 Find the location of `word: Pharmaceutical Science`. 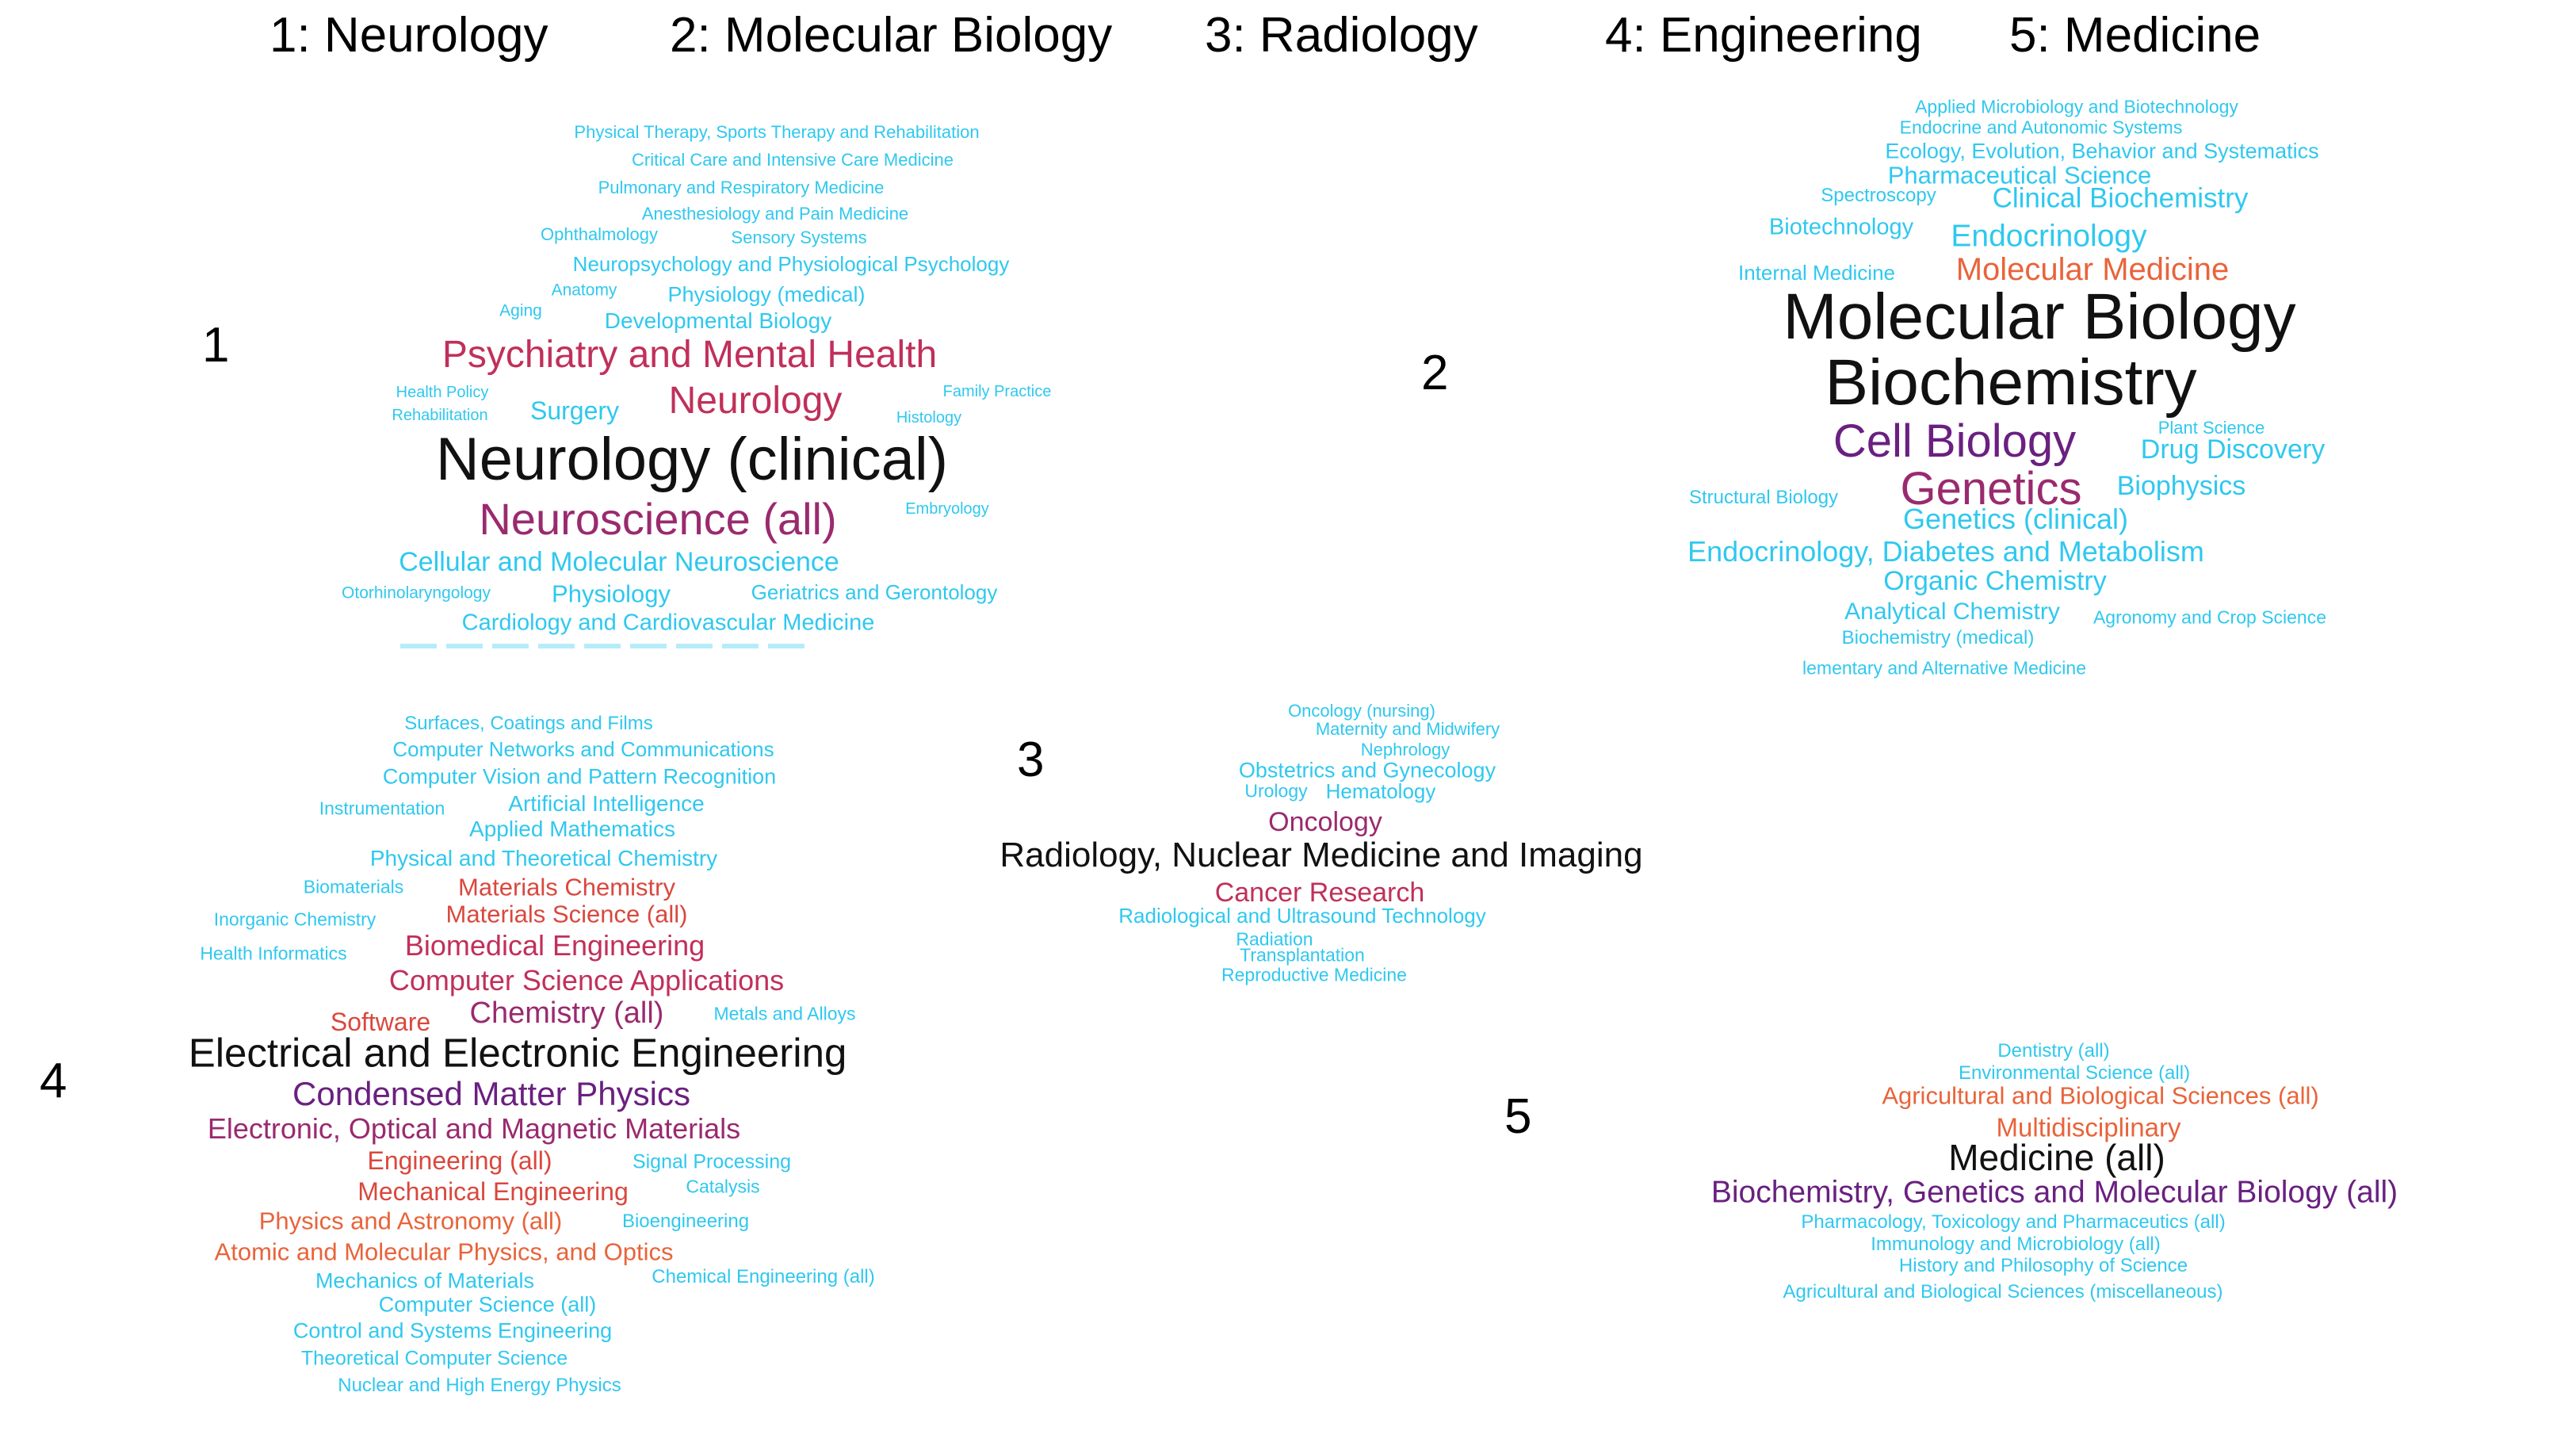

word: Pharmaceutical Science is located at coordinates (2019, 175).